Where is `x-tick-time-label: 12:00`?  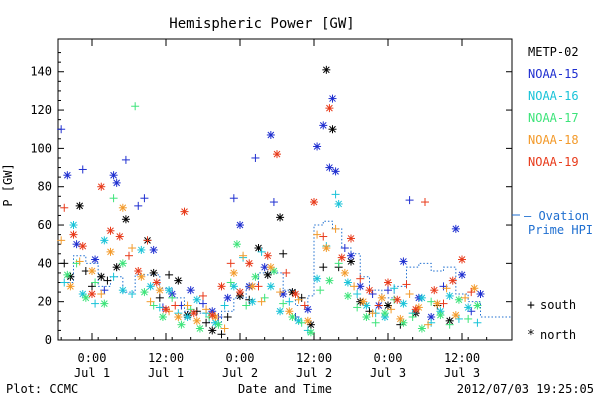
x-tick-time-label: 12:00 is located at coordinates (462, 358).